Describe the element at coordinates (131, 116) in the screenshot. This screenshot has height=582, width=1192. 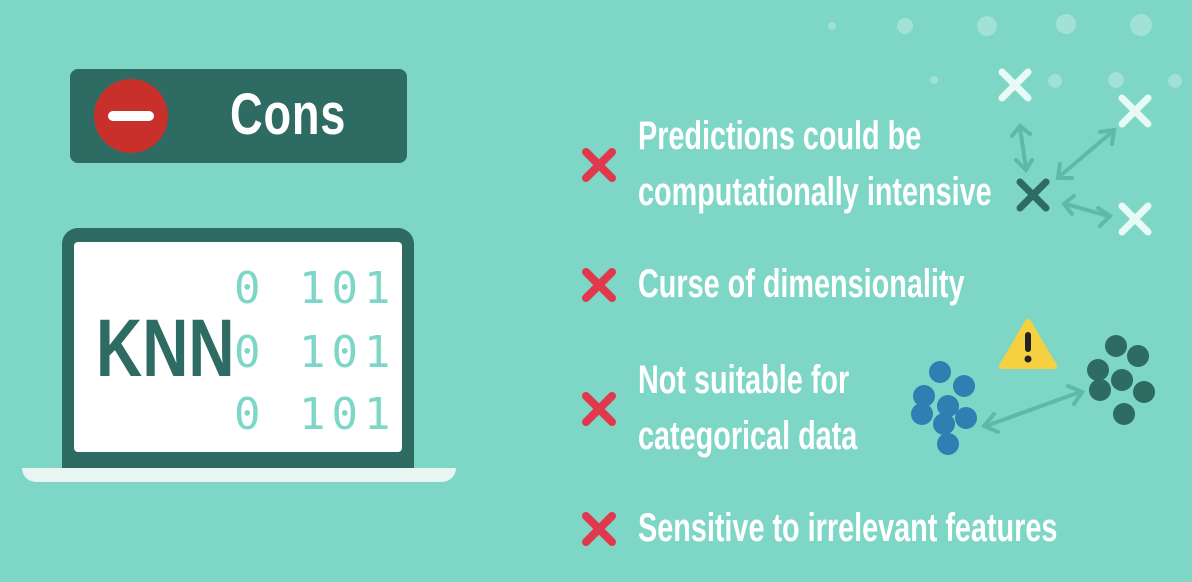
I see `minus-circle-icon` at that location.